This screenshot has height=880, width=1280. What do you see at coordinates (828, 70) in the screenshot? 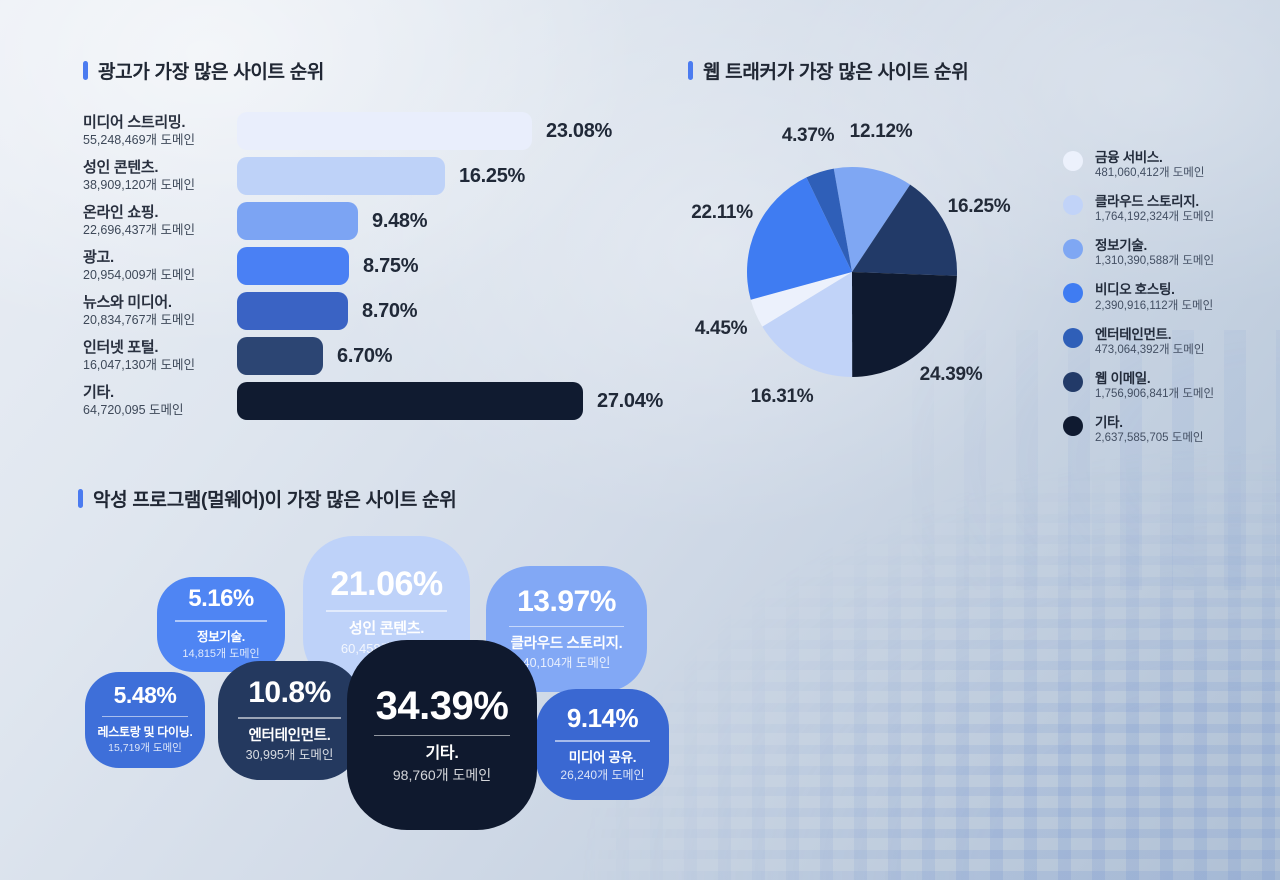
I see `trackers-chart-title: 웹 트래커가 가장 많은 사이트 순위` at bounding box center [828, 70].